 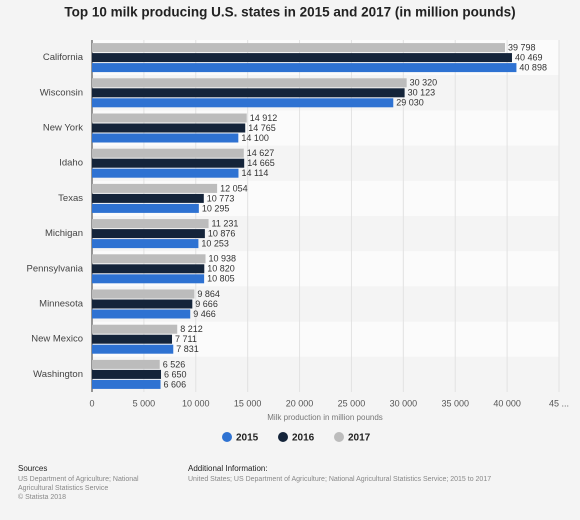 What do you see at coordinates (32, 468) in the screenshot?
I see `sources-title: Sources` at bounding box center [32, 468].